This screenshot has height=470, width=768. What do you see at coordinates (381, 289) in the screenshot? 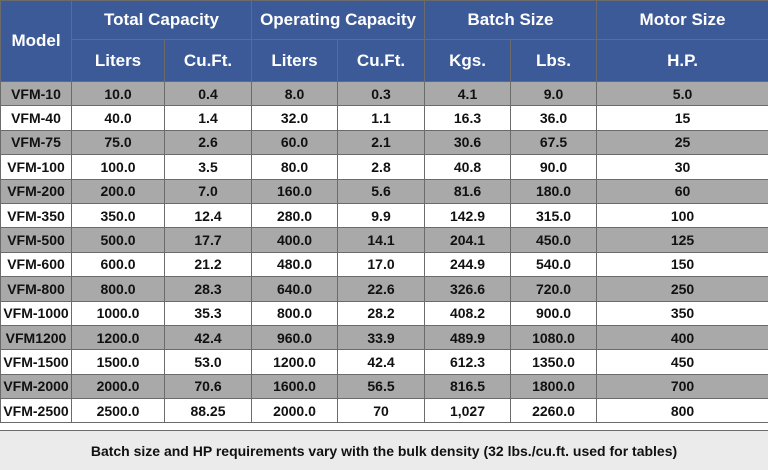
I see `cell-operating-cuft: 22.6` at bounding box center [381, 289].